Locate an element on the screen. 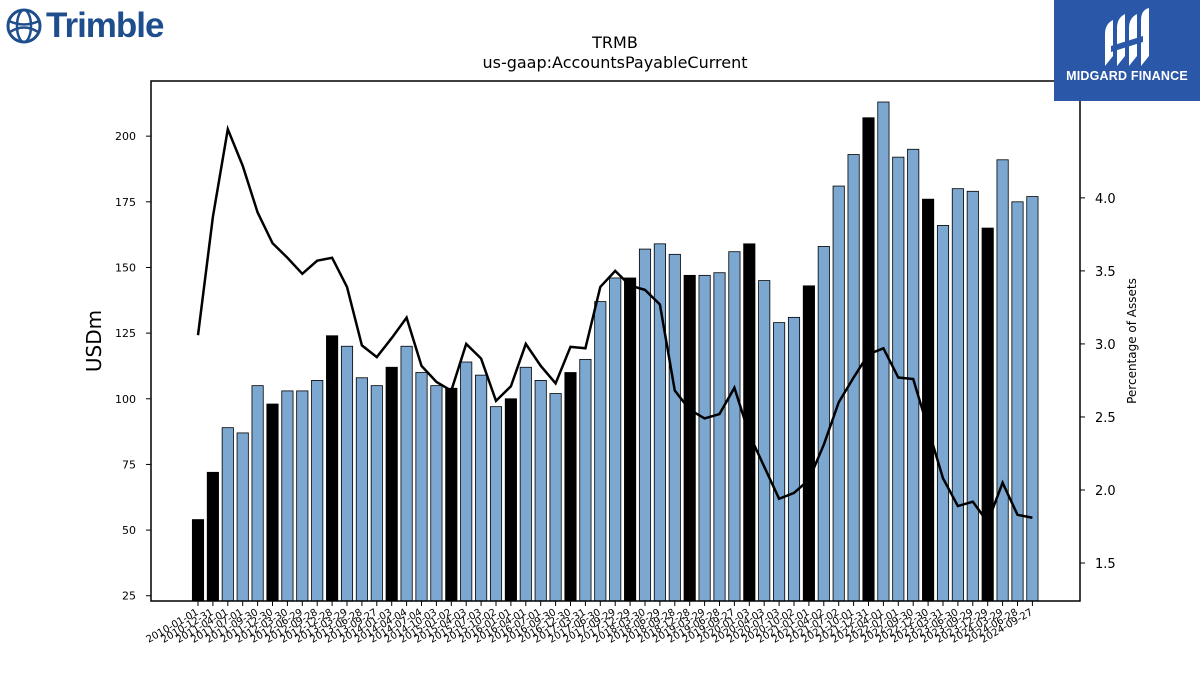 This screenshot has width=1200, height=675. y2-axis-label: Percentage of Assets is located at coordinates (1132, 341).